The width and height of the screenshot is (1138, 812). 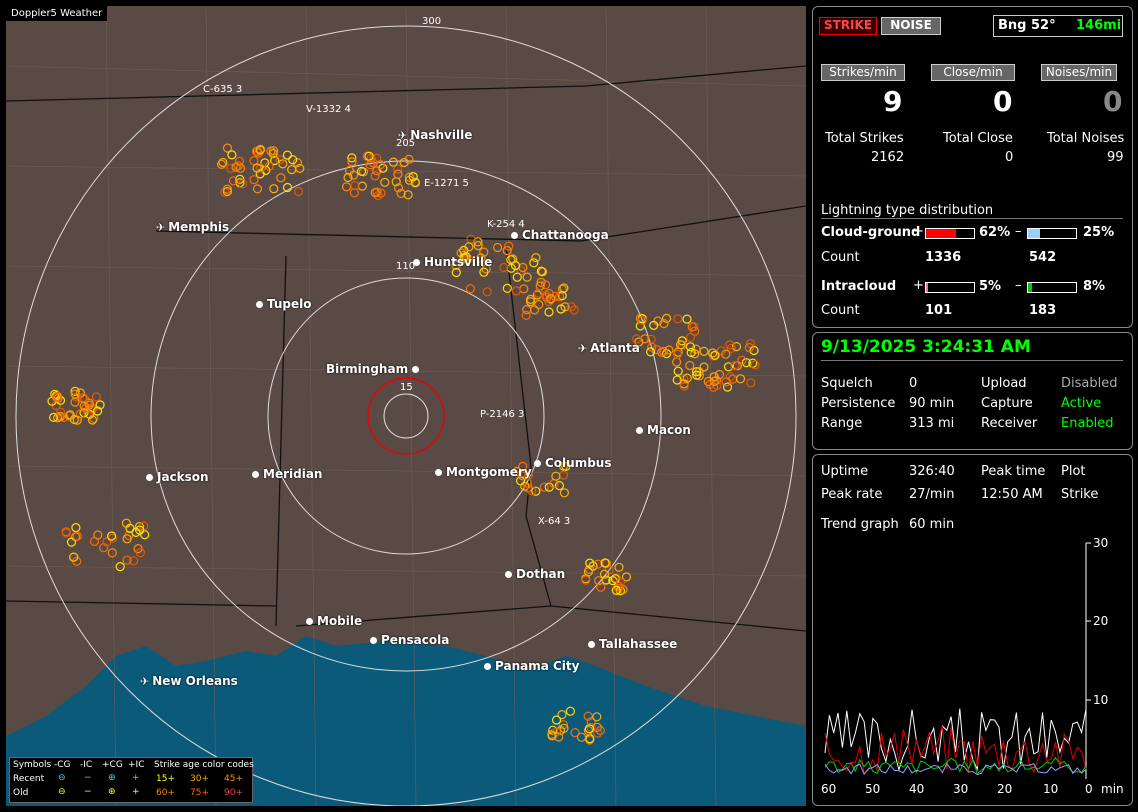 What do you see at coordinates (409, 640) in the screenshot?
I see `city-pensacola: Pensacola` at bounding box center [409, 640].